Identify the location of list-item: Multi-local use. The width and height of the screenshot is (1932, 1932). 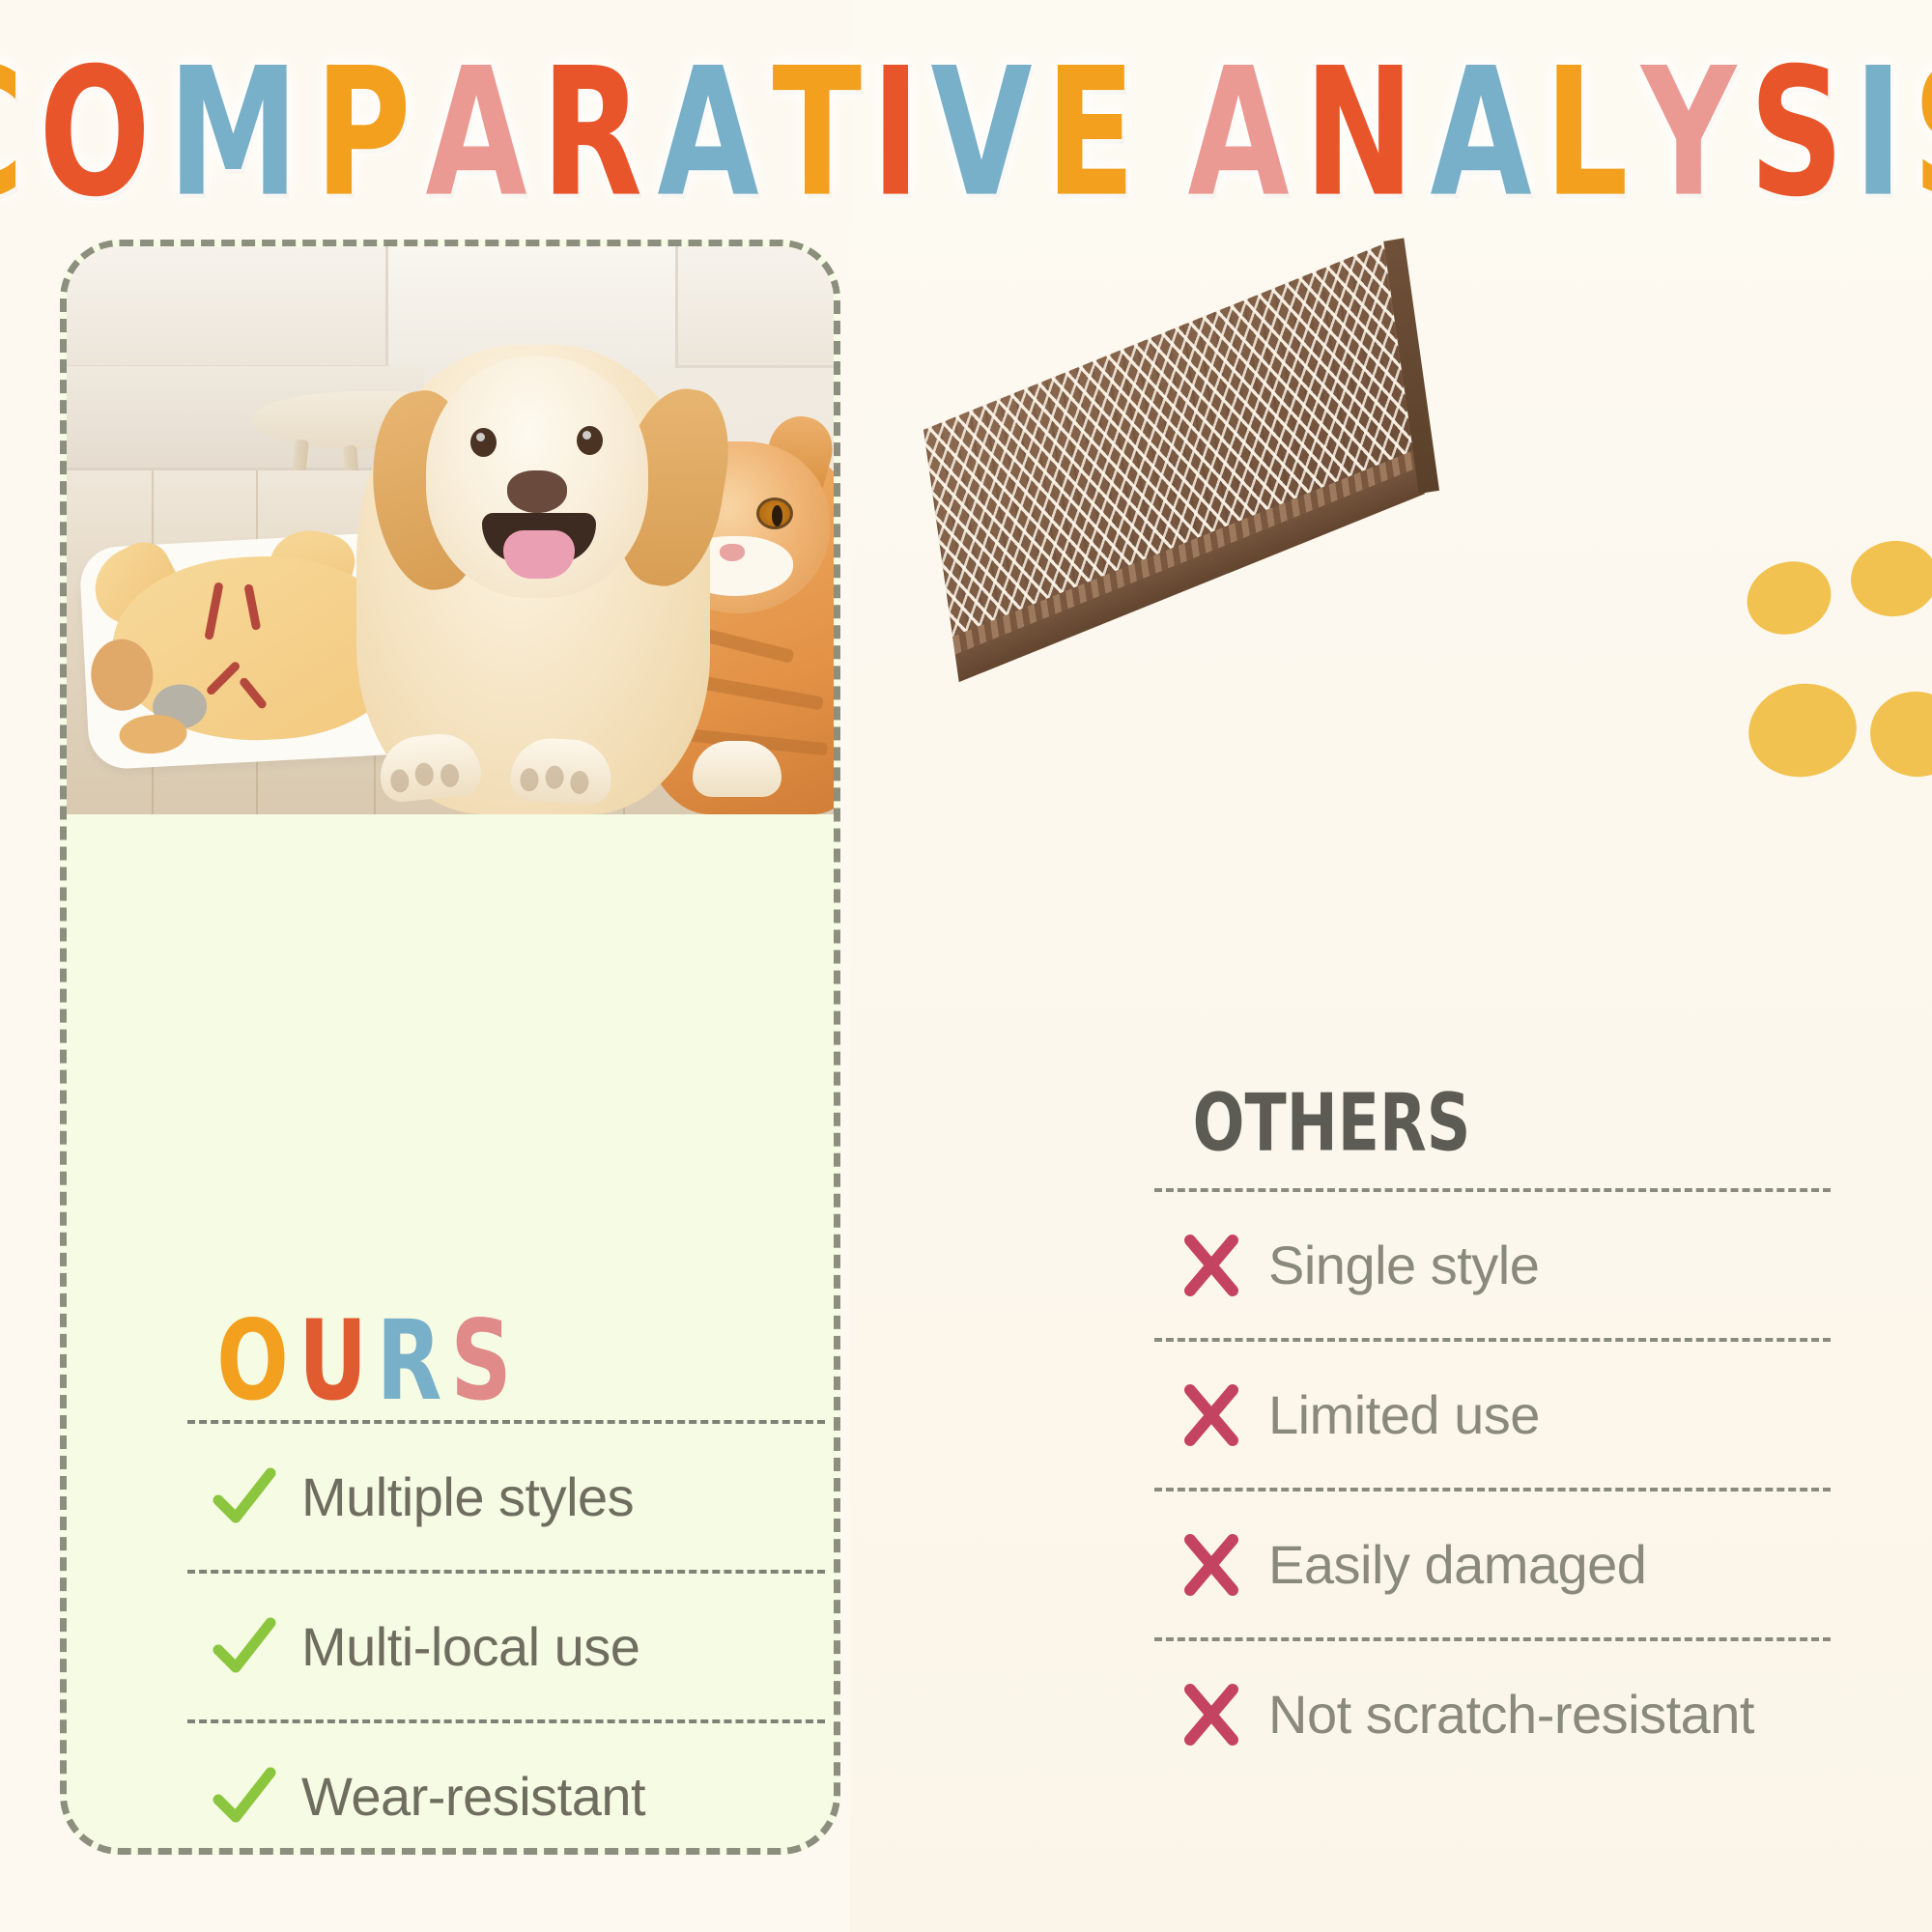
(506, 1644).